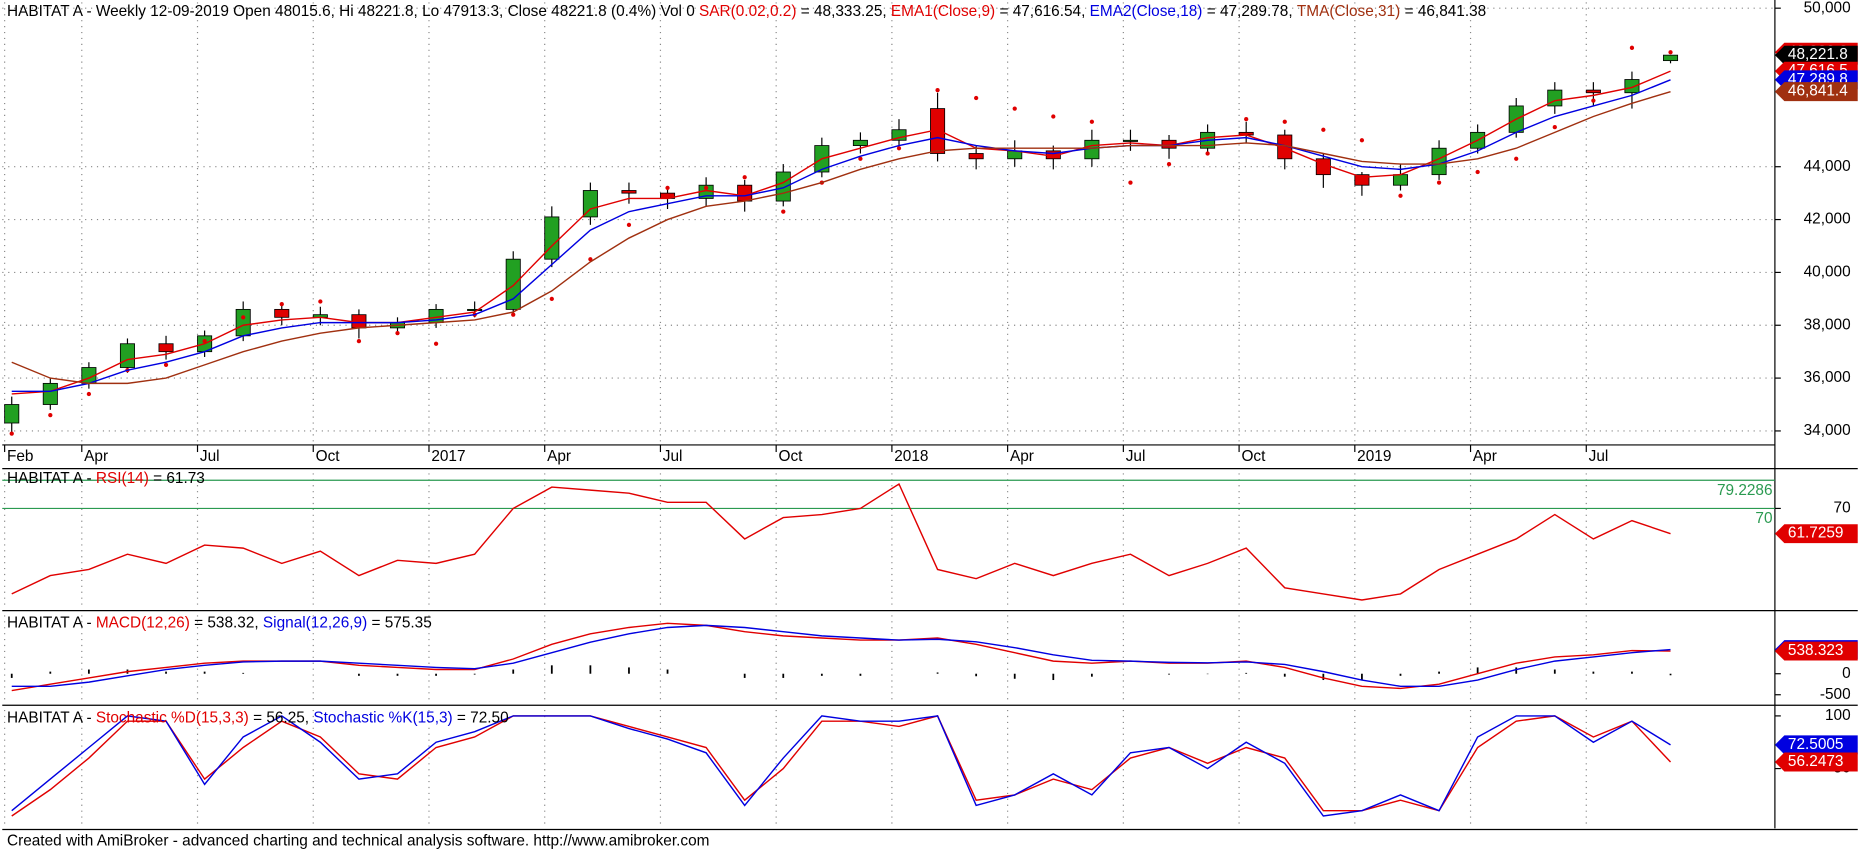  I want to click on value-badge-label: 61.7259, so click(1816, 533).